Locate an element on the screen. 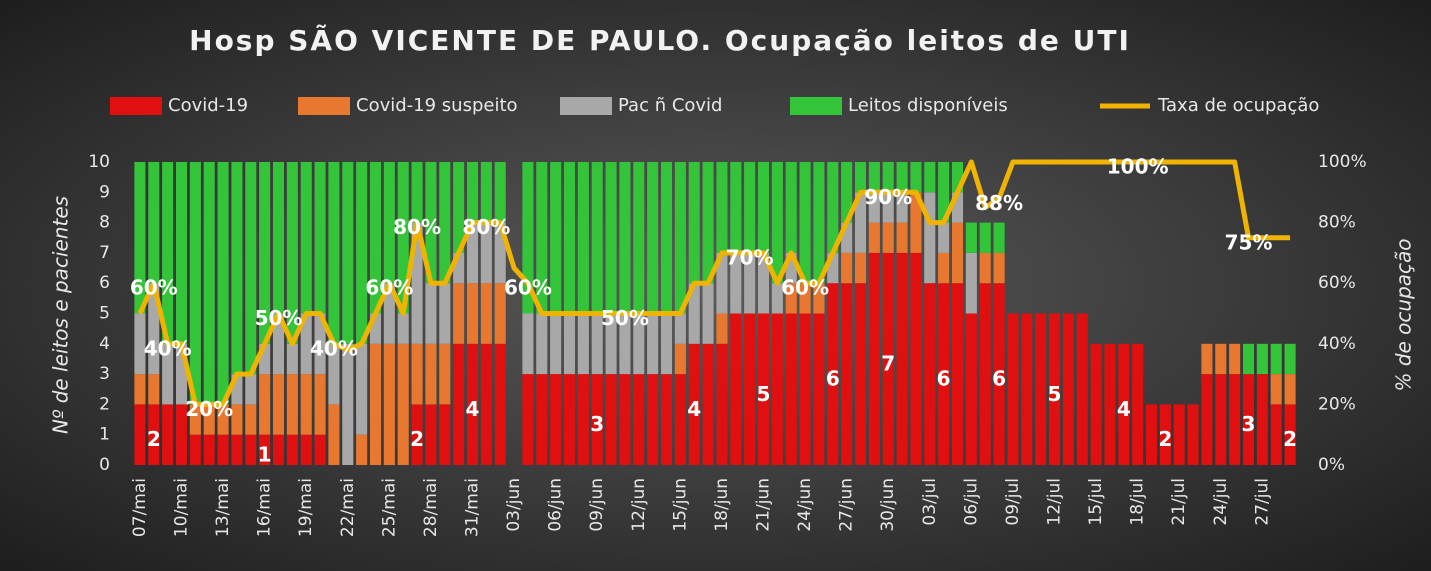  y-tick-label: 4 is located at coordinates (104, 344).